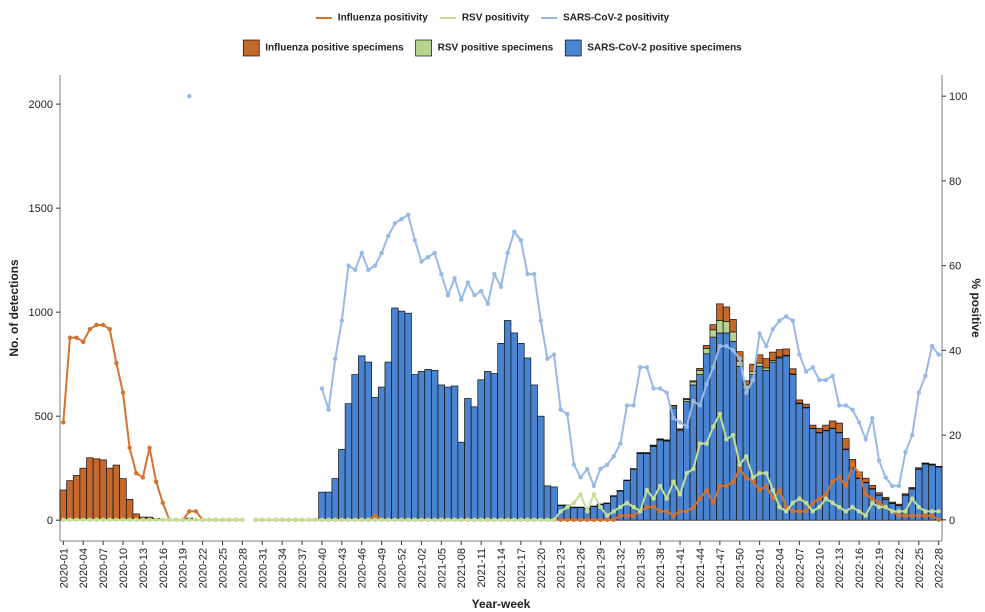 This screenshot has width=985, height=612. Describe the element at coordinates (462, 568) in the screenshot. I see `x-tick-label: 2021-08` at that location.